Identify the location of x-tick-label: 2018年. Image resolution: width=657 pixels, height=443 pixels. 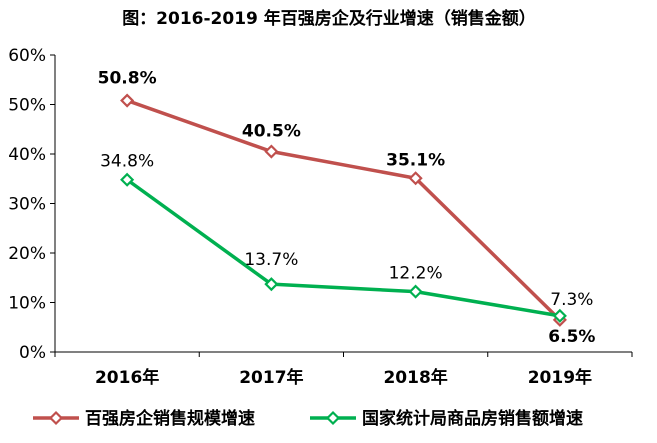
(415, 377).